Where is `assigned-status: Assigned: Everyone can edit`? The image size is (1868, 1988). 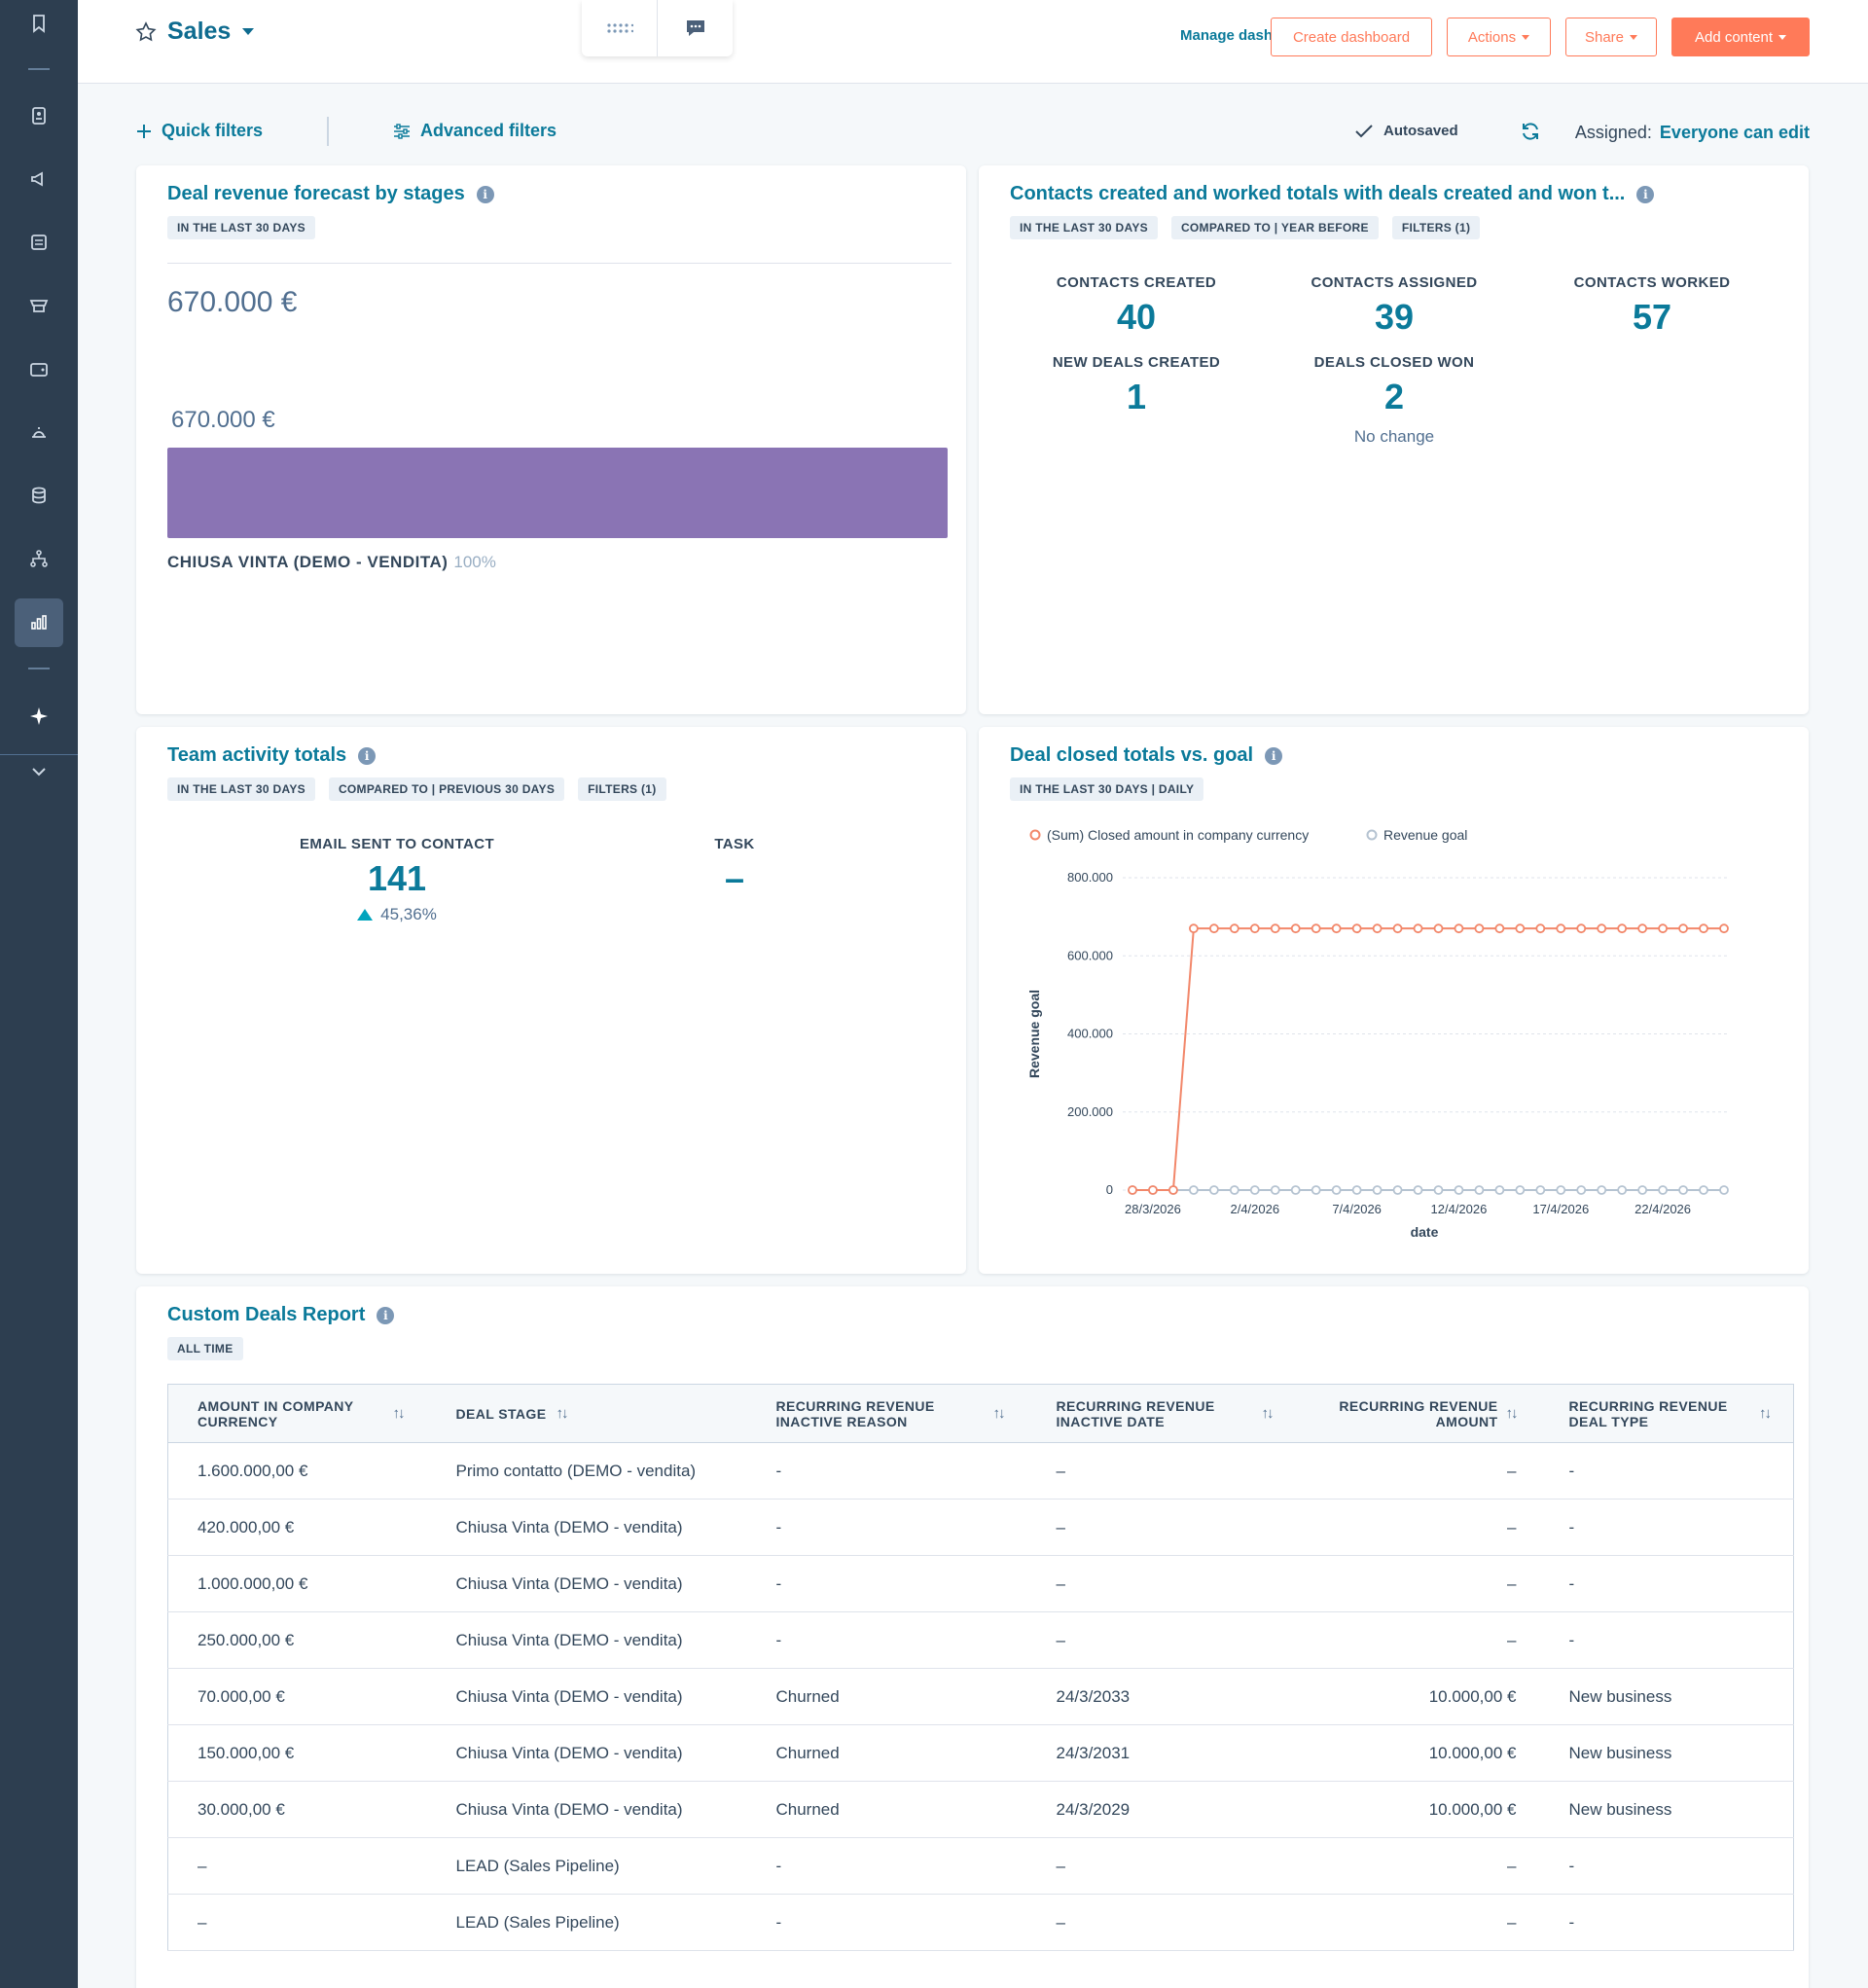
assigned-status: Assigned: Everyone can edit is located at coordinates (1692, 133).